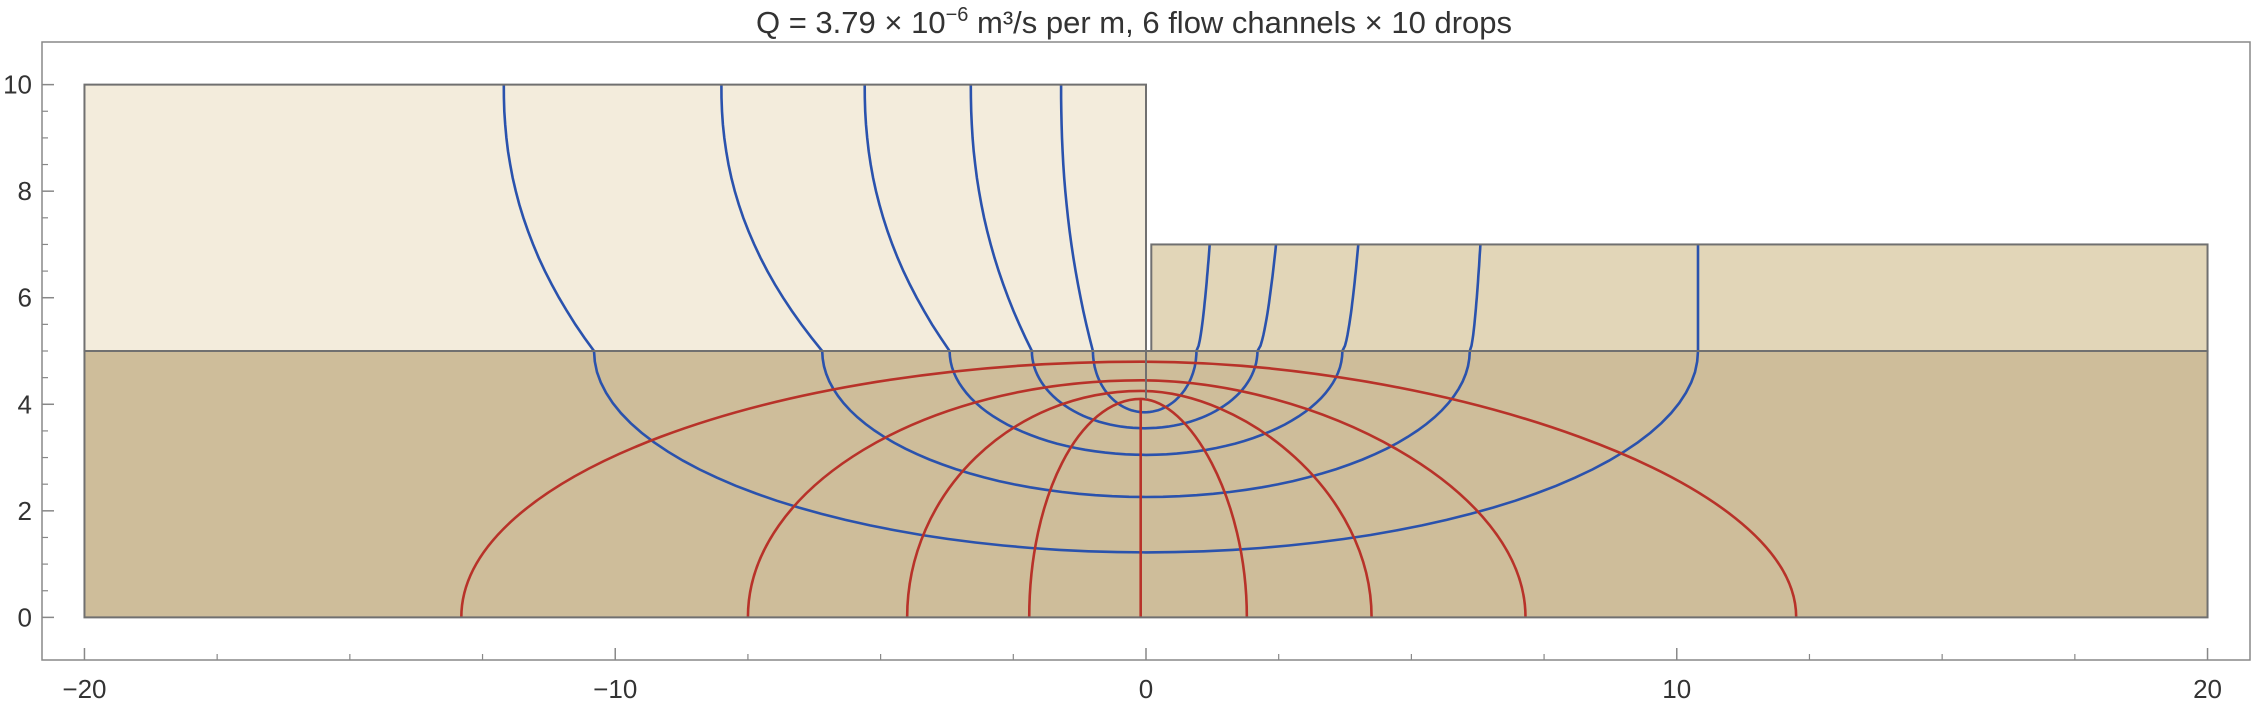 This screenshot has width=2268, height=716. What do you see at coordinates (25, 511) in the screenshot?
I see `y-tick-label-1: 2` at bounding box center [25, 511].